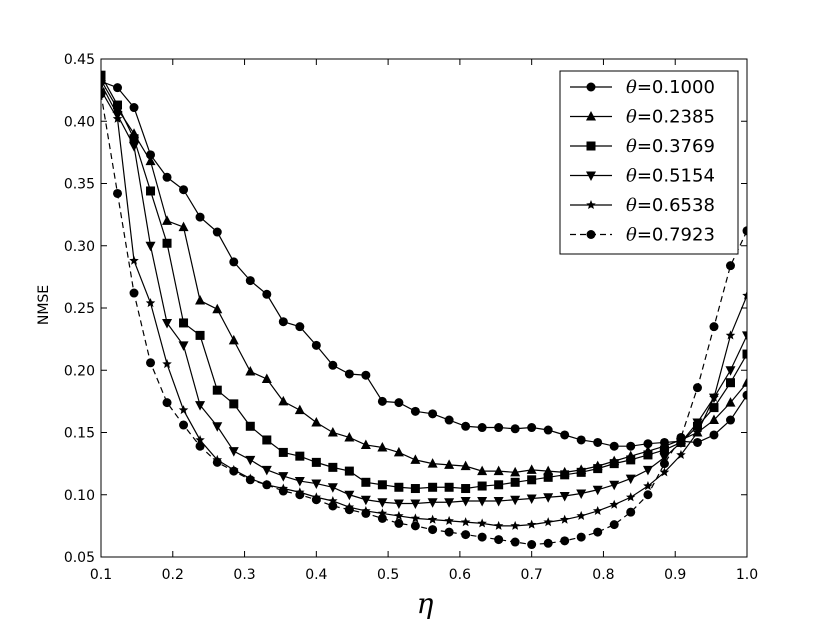  Describe the element at coordinates (388, 575) in the screenshot. I see `x-tick-label: 0.5` at that location.